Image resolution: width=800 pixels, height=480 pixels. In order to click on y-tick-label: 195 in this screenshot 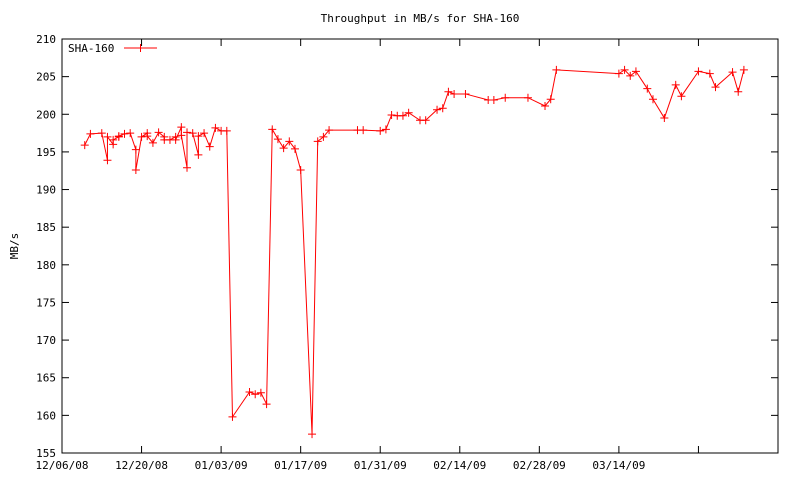, I will do `click(46, 152)`.